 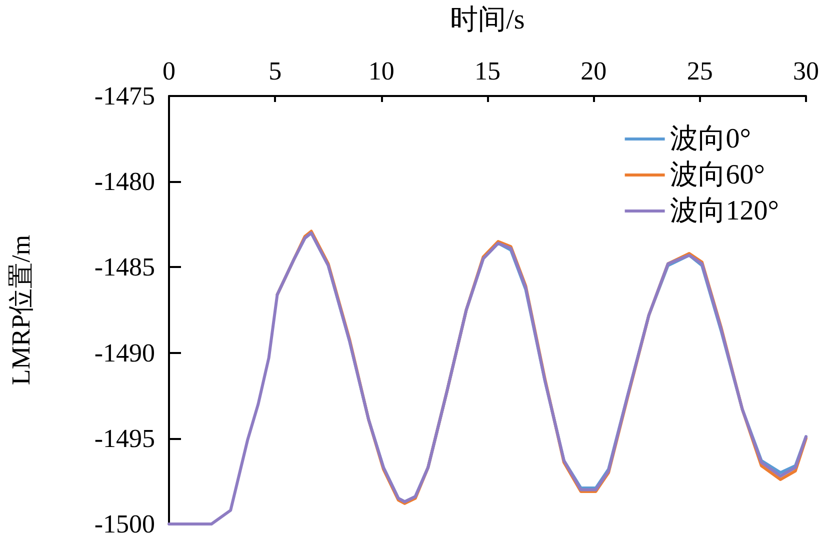 I want to click on x-tick-label: 5, so click(x=275, y=71).